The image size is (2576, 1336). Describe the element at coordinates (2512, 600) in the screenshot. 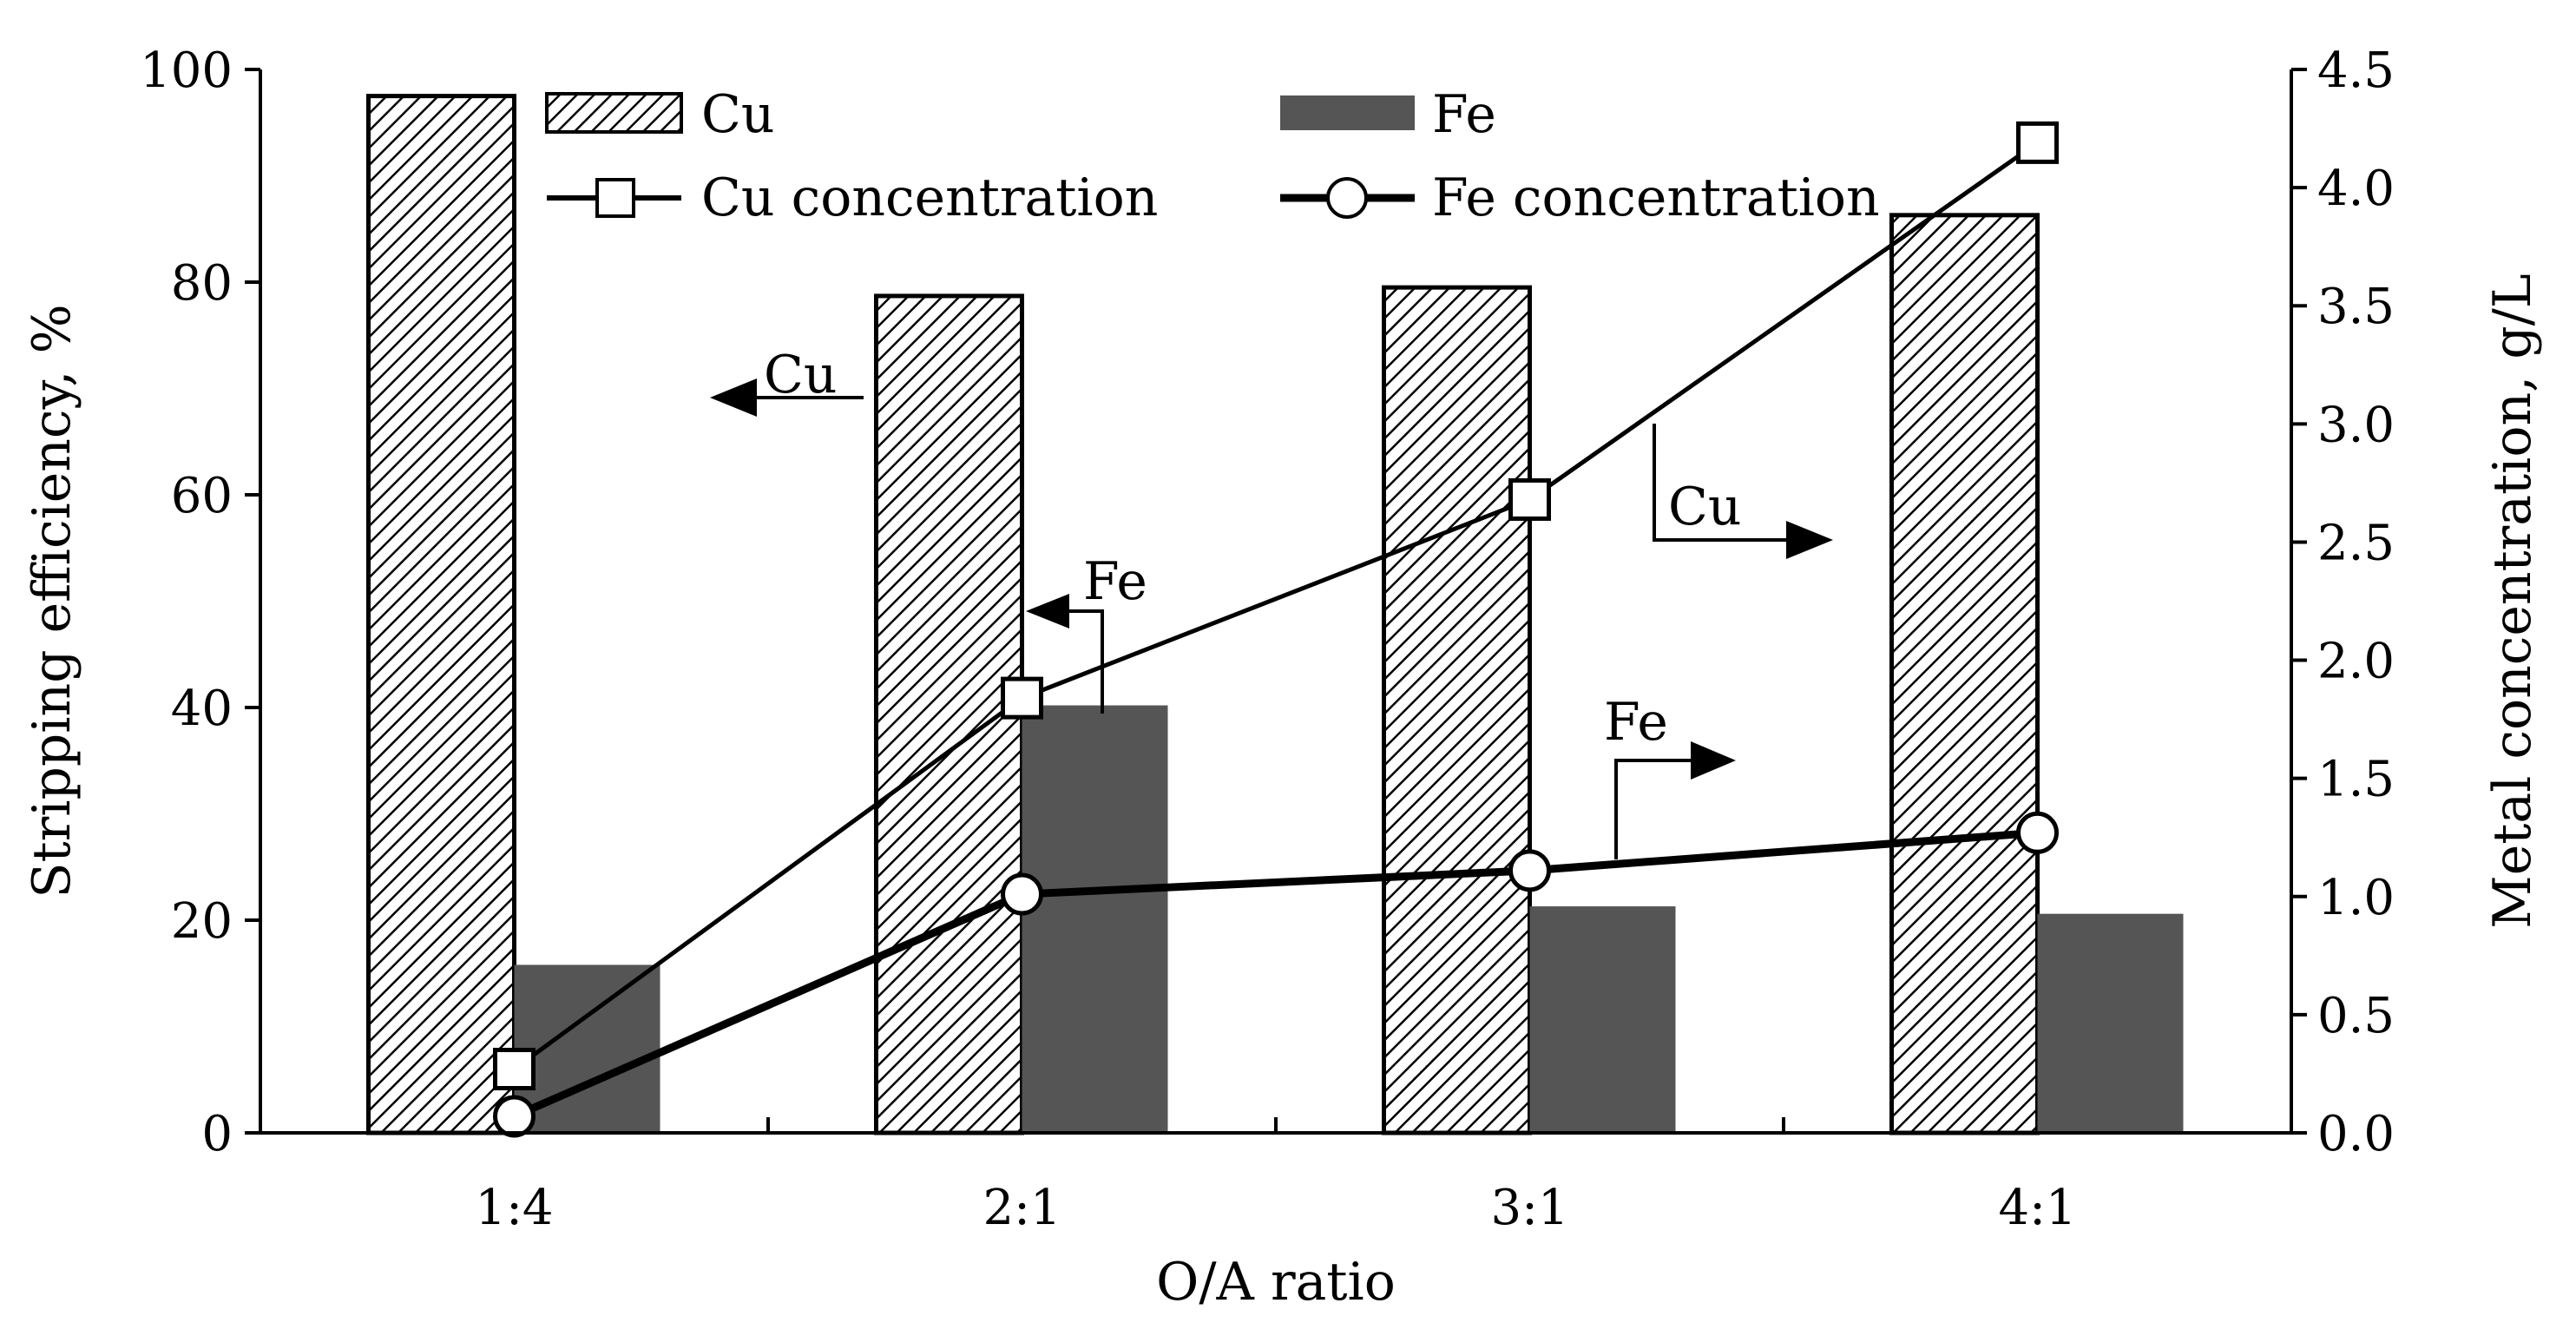

I see `y2-axis-title: Metal concentration, g/L` at that location.